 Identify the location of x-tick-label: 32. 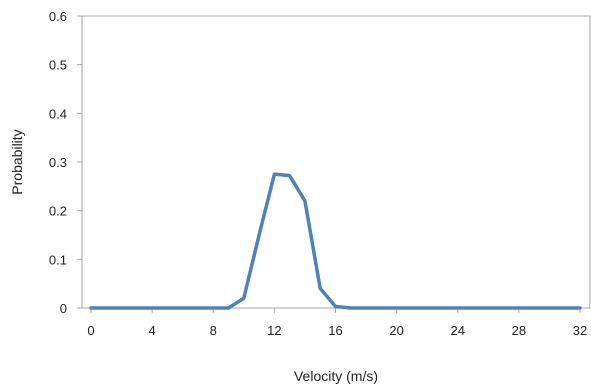
(580, 330).